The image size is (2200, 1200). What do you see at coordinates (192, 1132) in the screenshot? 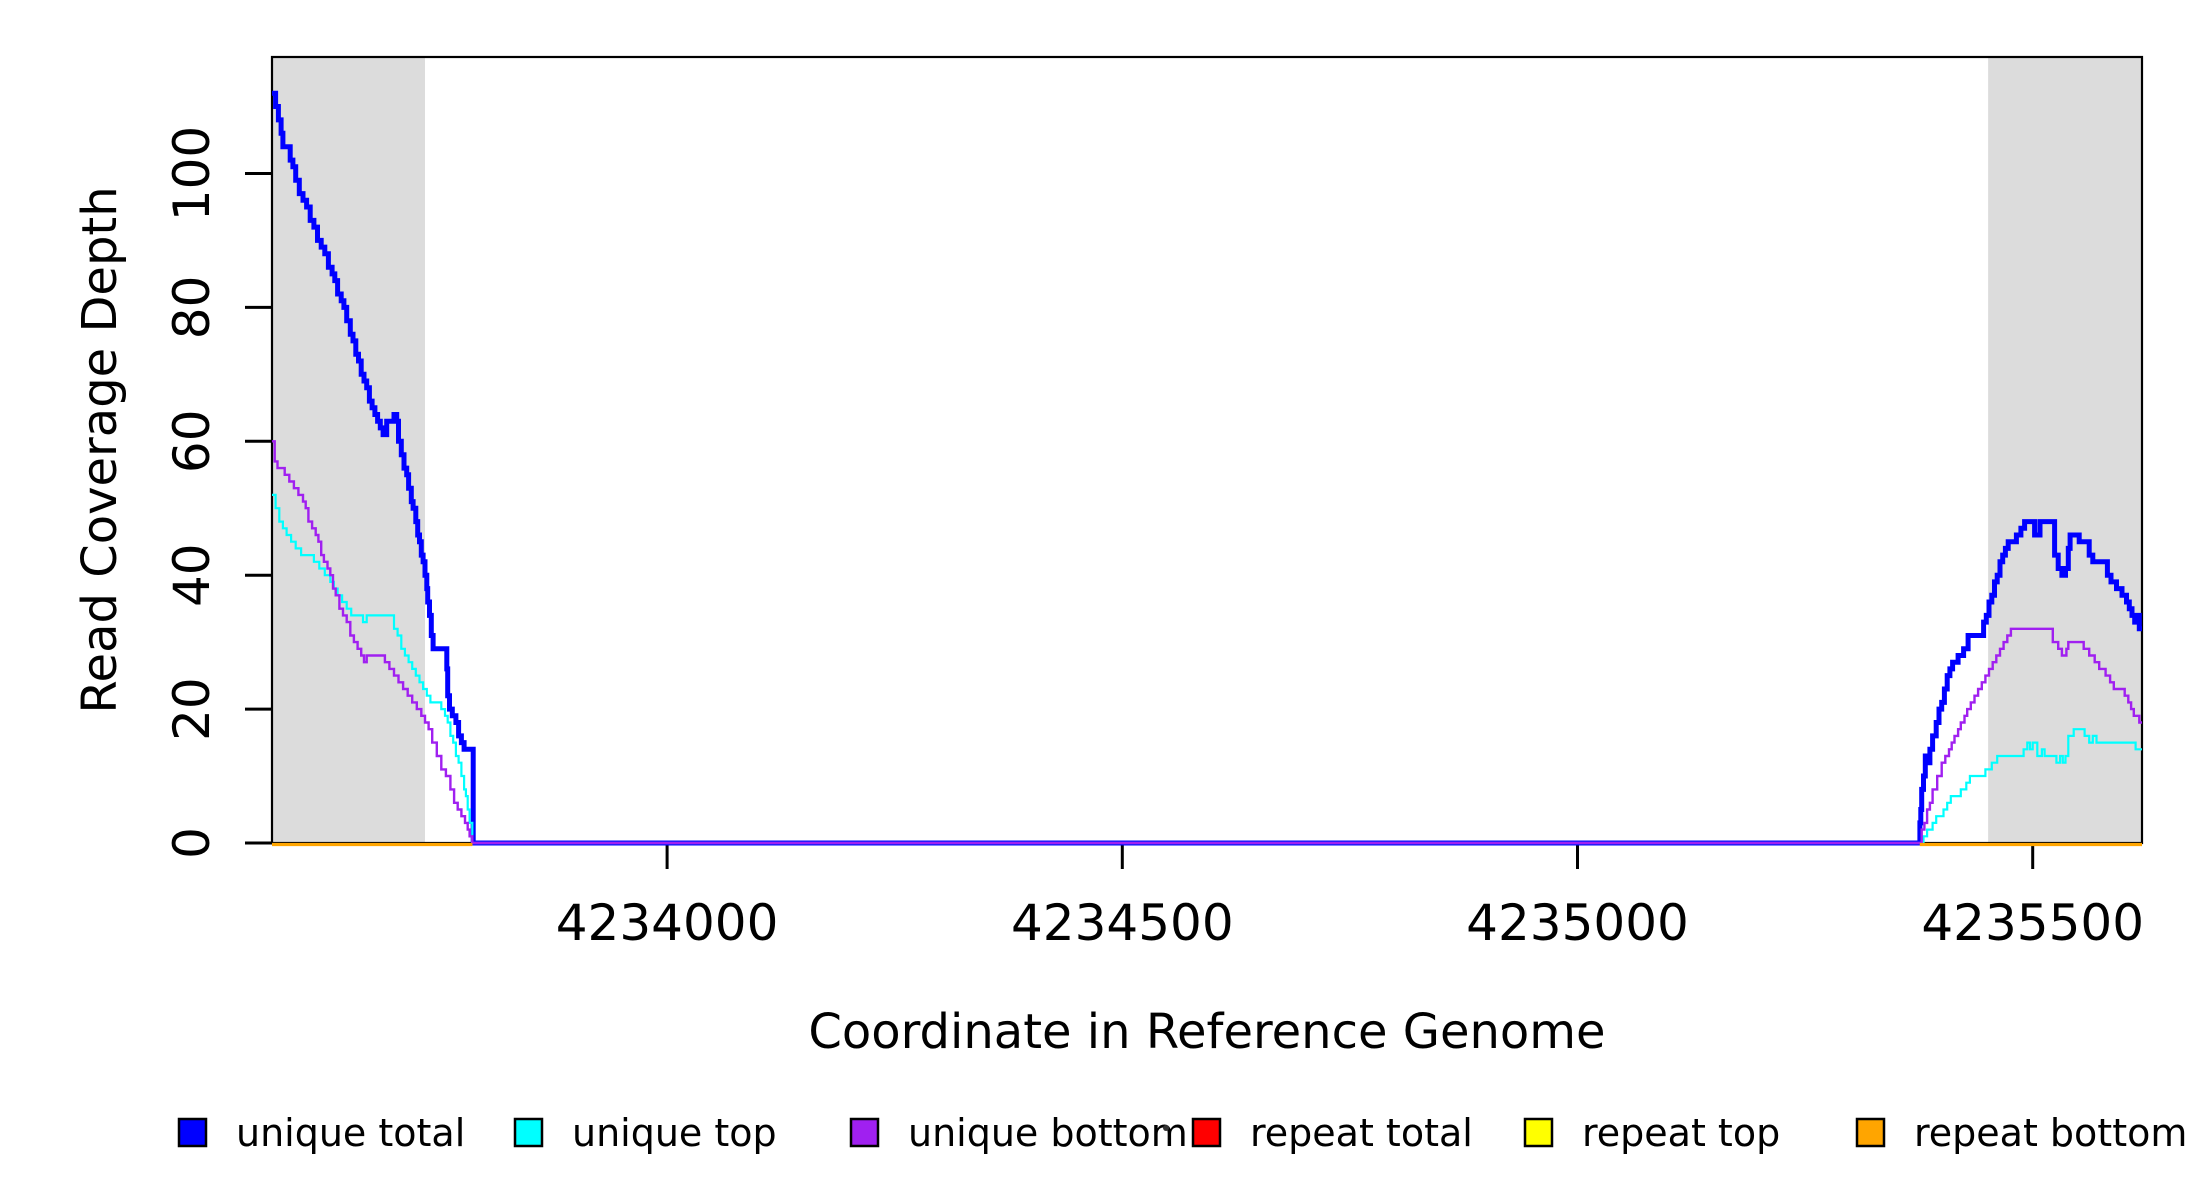
I see `legend-swatch-unique-total` at bounding box center [192, 1132].